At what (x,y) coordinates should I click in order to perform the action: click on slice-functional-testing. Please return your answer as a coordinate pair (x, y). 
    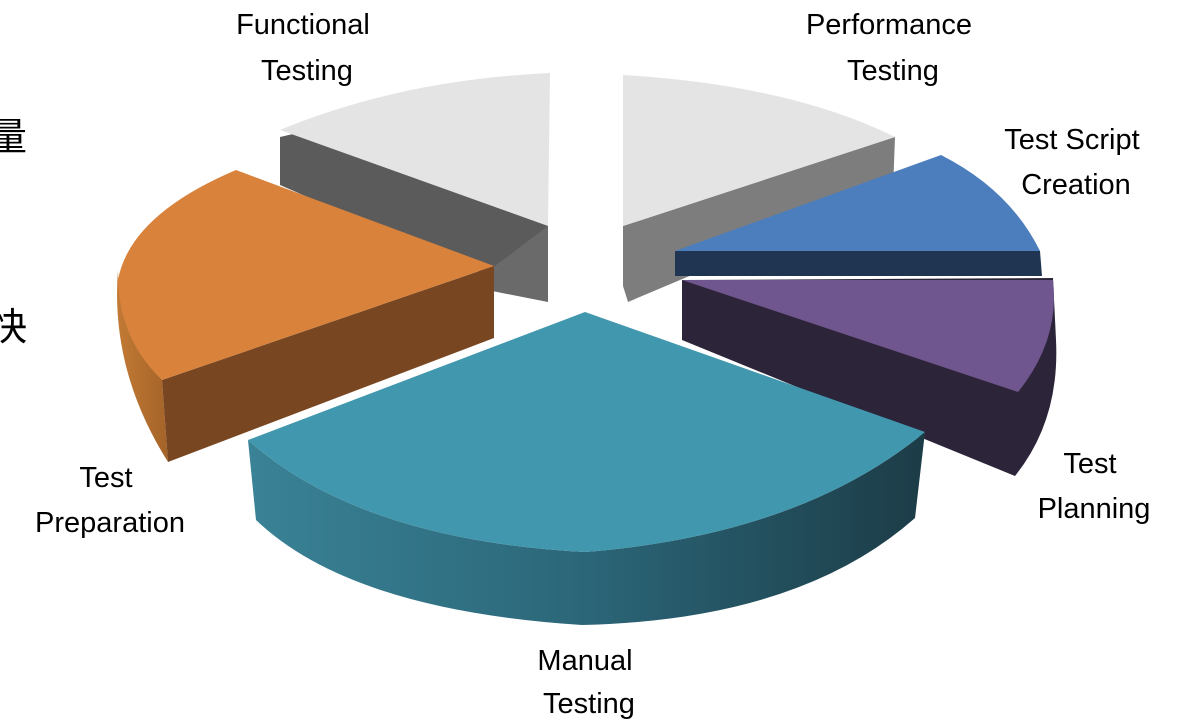
    Looking at the image, I should click on (415, 187).